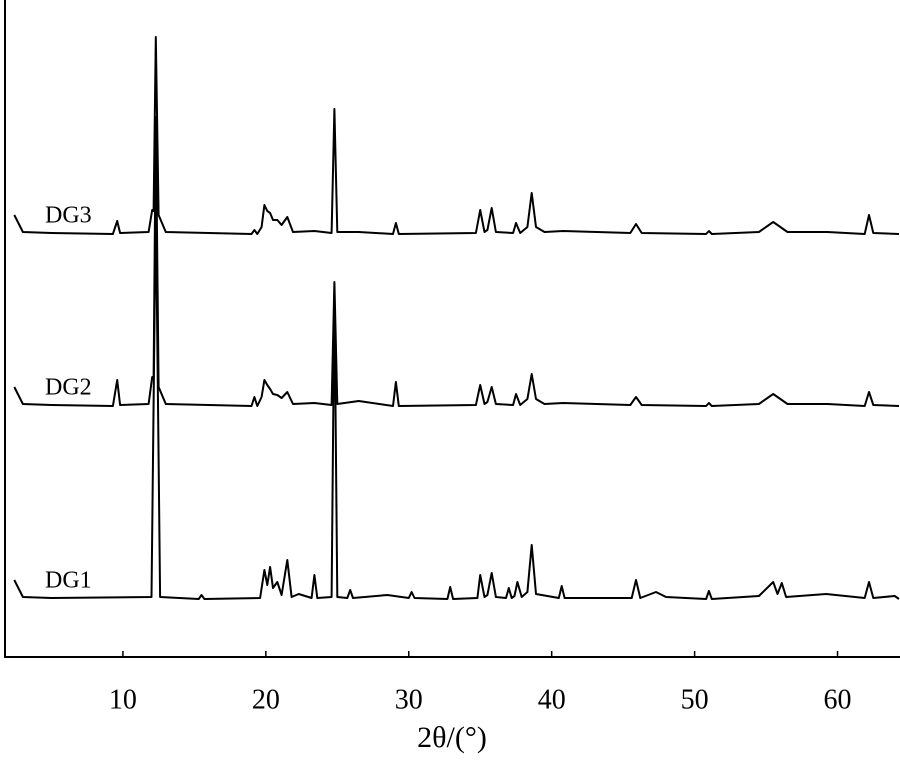 The height and width of the screenshot is (763, 900). I want to click on series-label: DG1, so click(68, 581).